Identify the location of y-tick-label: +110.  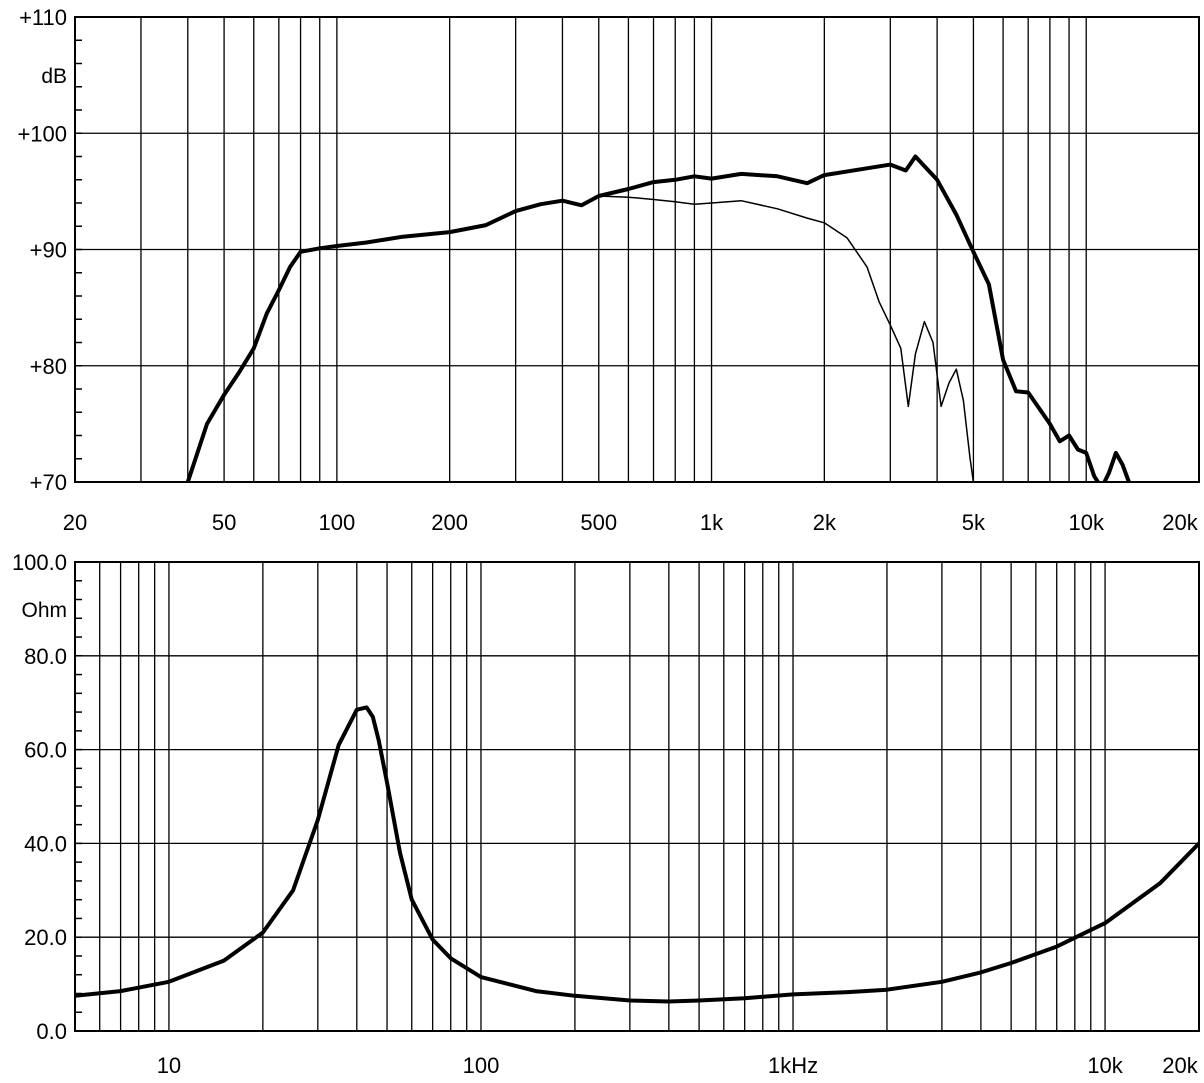
(43, 17).